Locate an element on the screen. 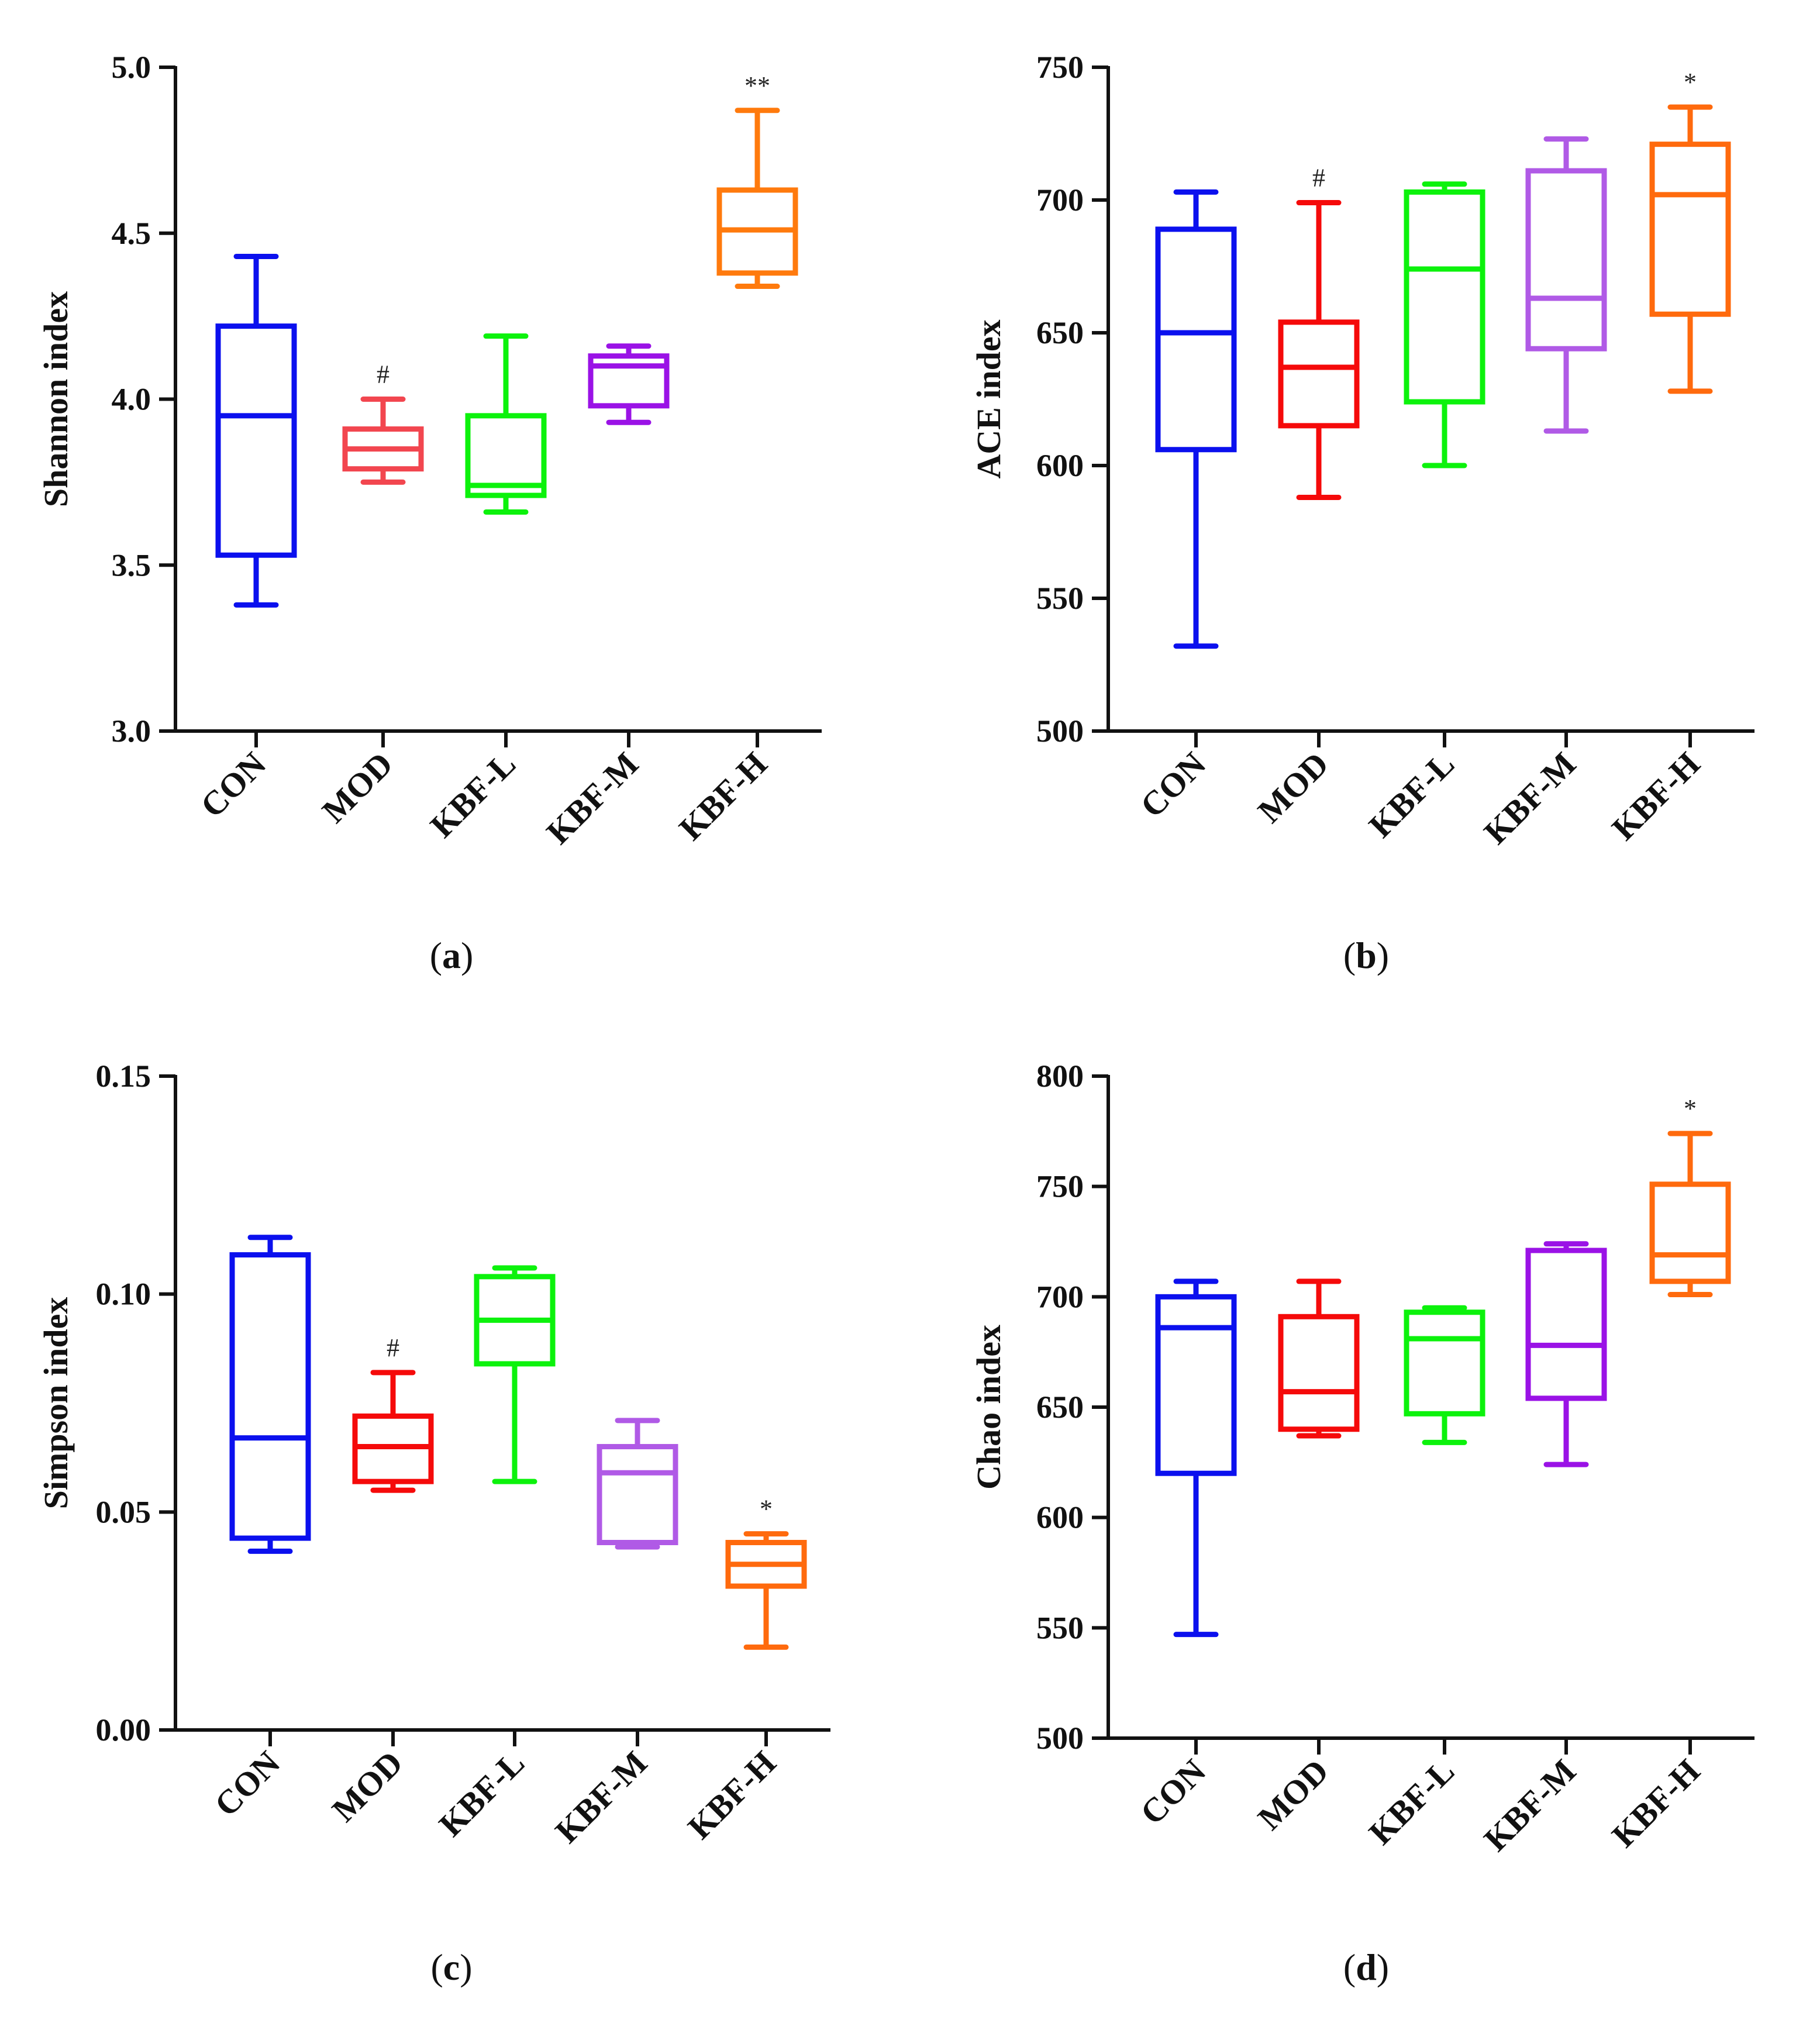 This screenshot has height=2030, width=1820. y-axis-title: ACE index is located at coordinates (989, 398).